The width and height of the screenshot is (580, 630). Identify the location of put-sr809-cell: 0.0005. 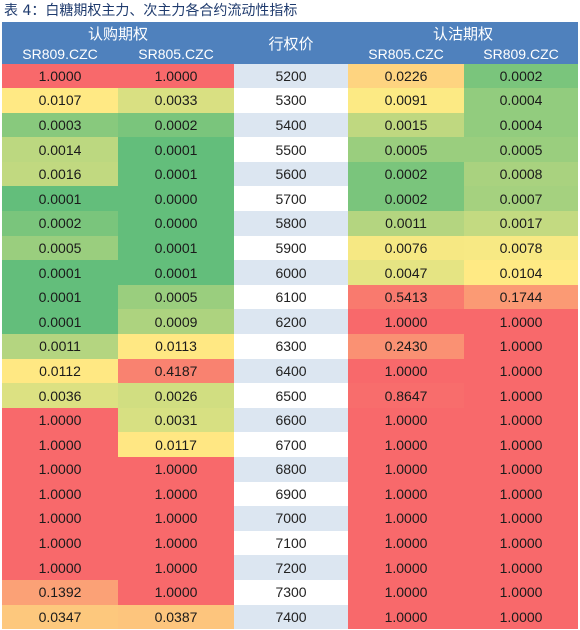
(521, 149).